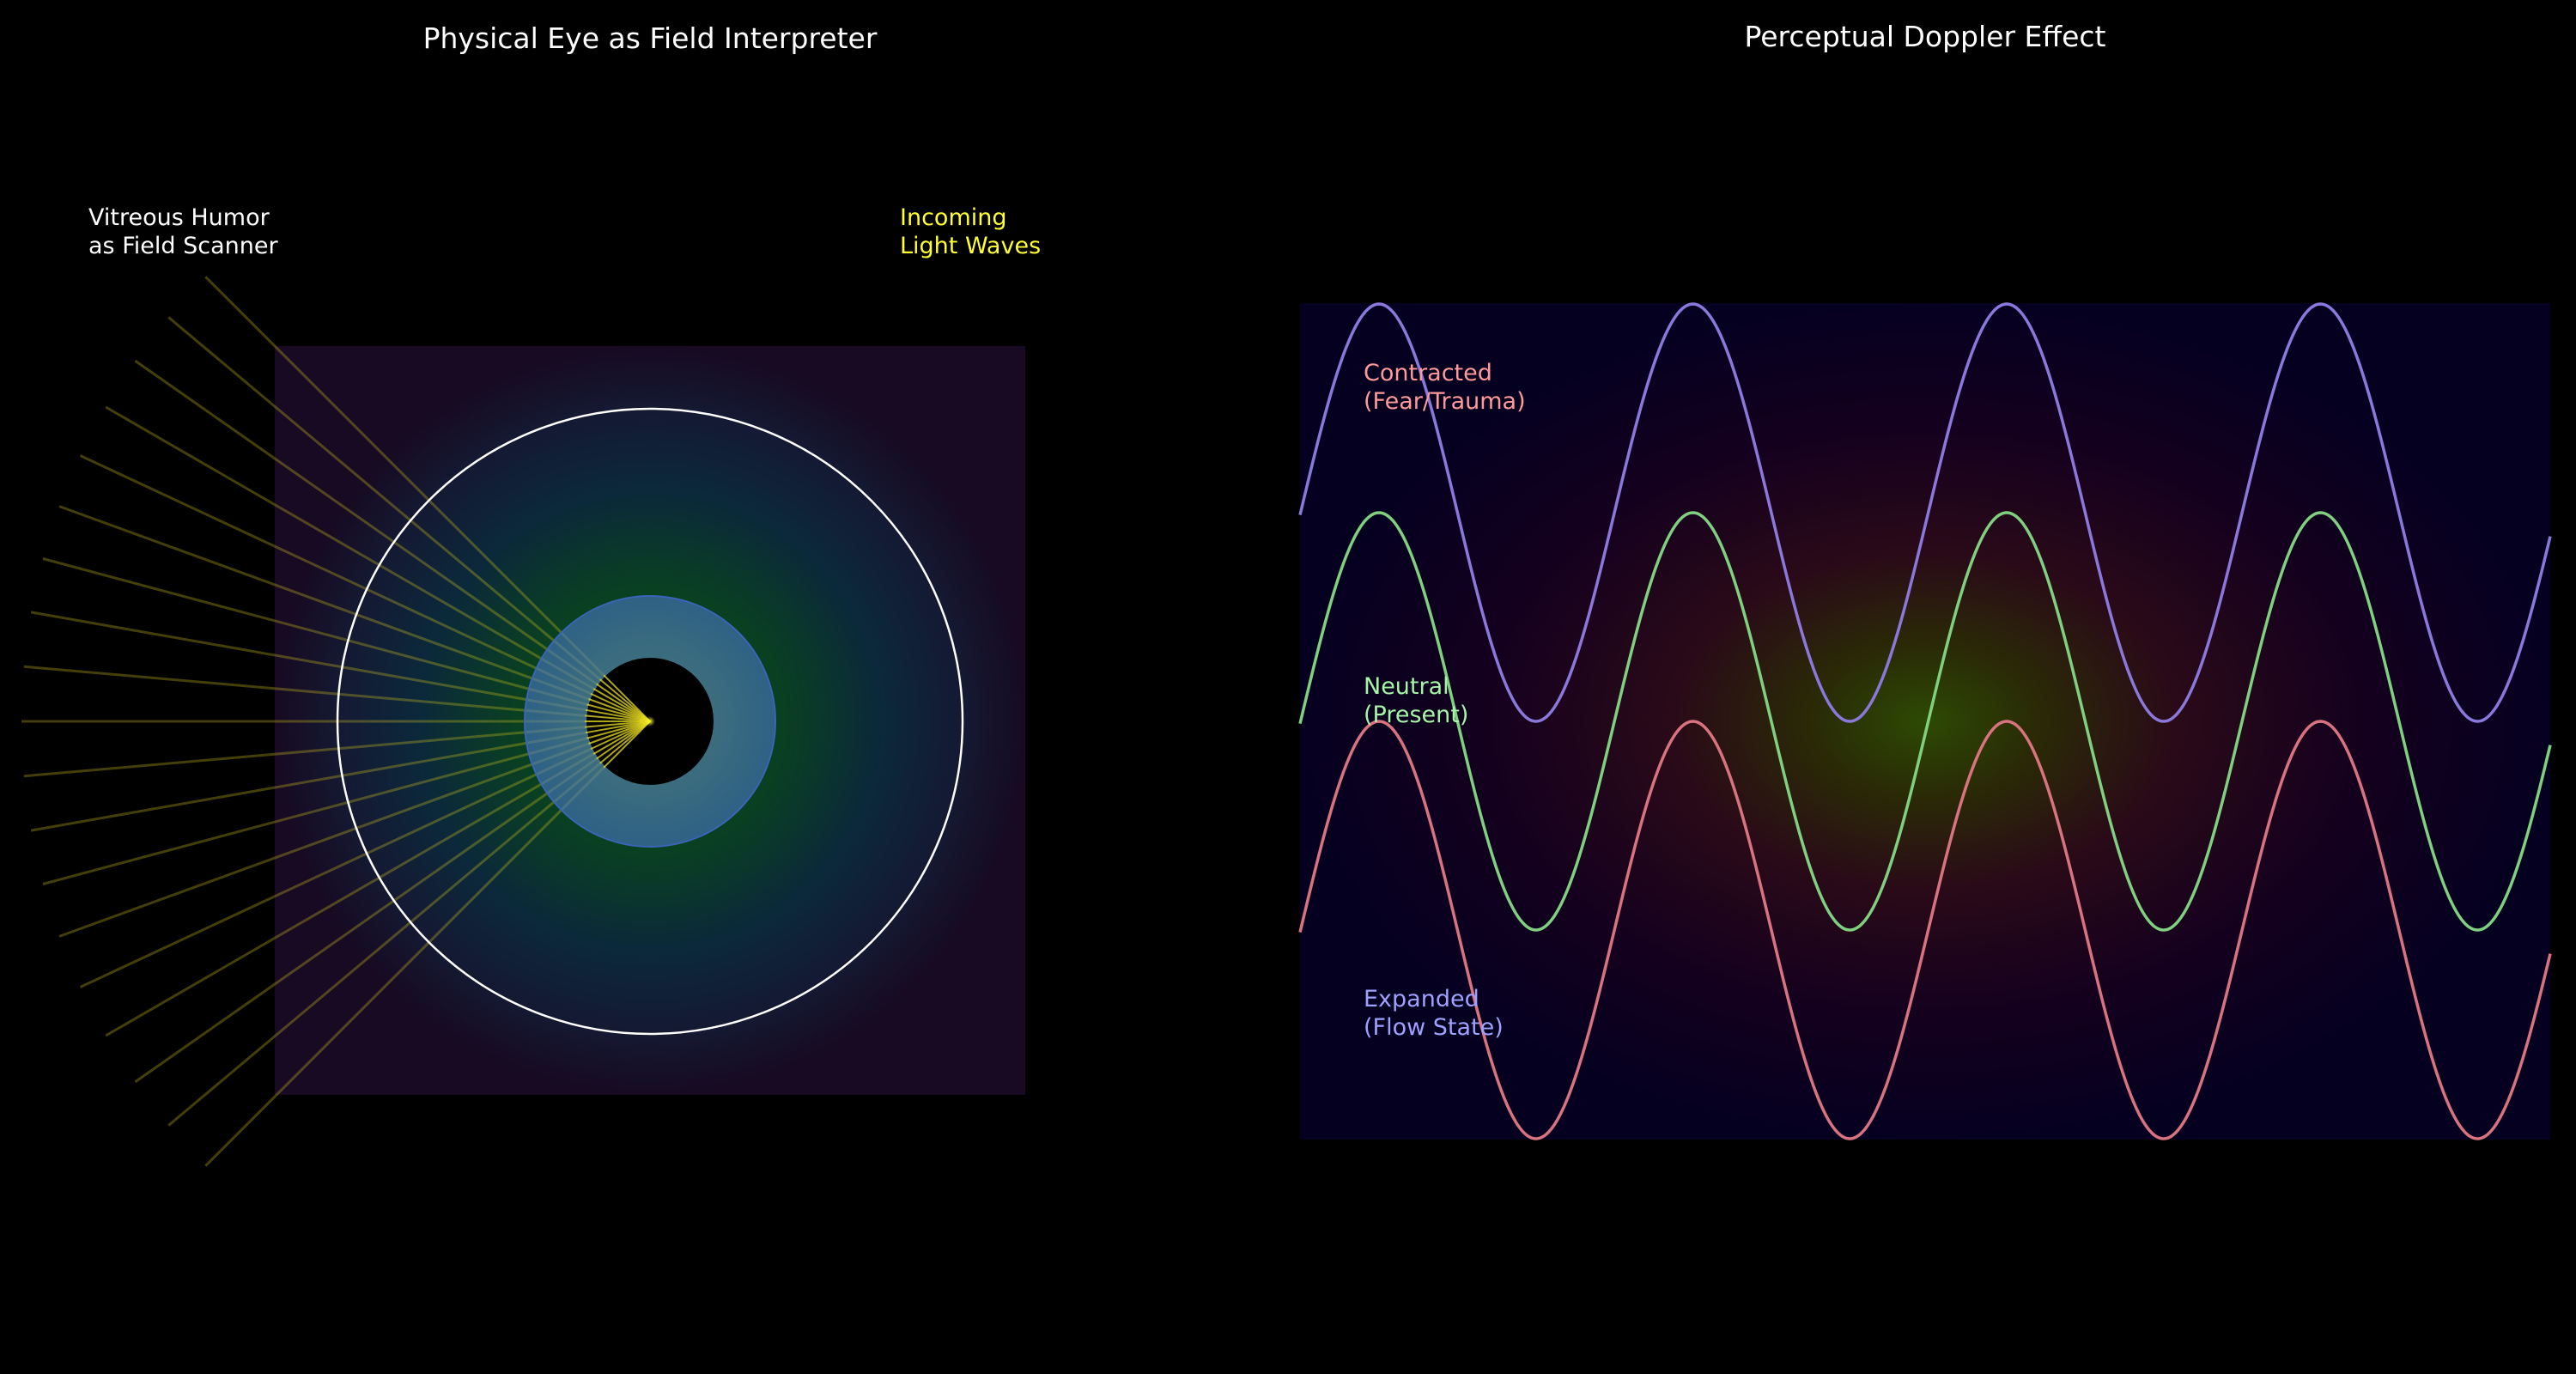  Describe the element at coordinates (1428, 373) in the screenshot. I see `contracted-label-line1: Contracted` at that location.